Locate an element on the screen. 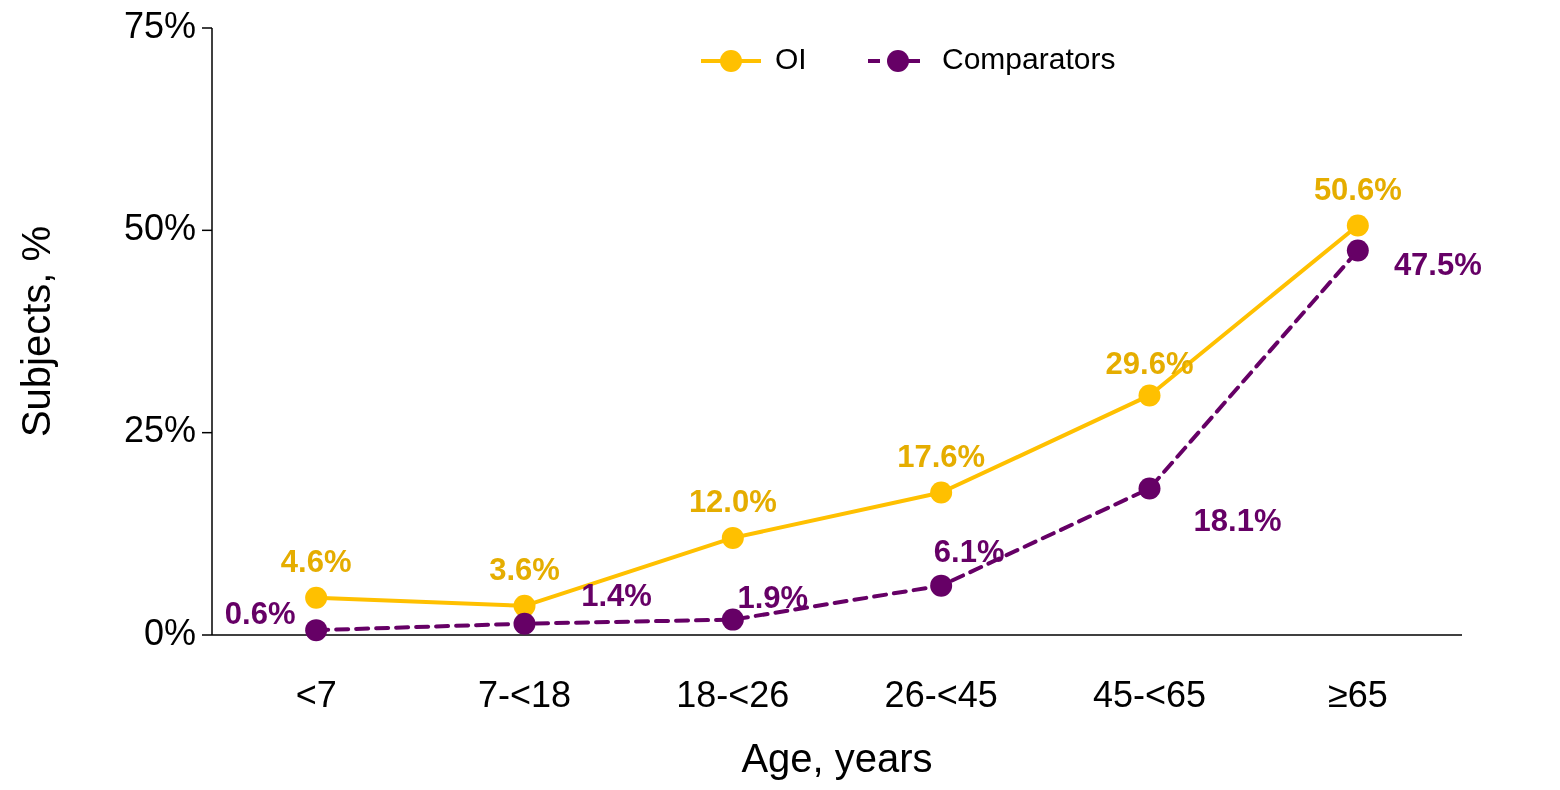 Image resolution: width=1560 pixels, height=790 pixels. data-label: 4.6% is located at coordinates (316, 561).